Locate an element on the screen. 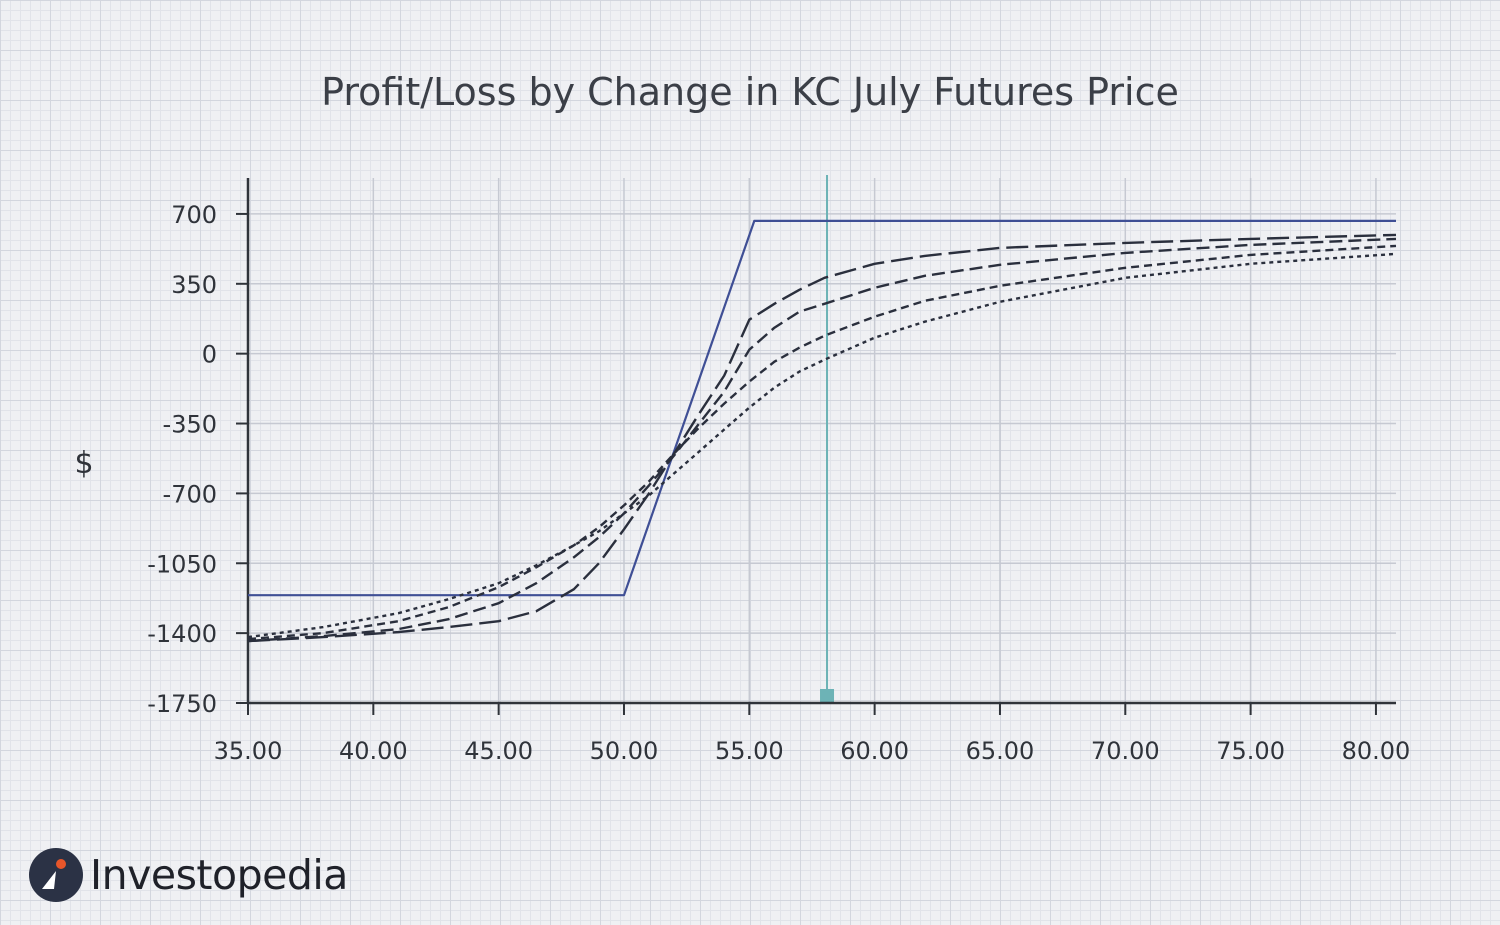 Image resolution: width=1500 pixels, height=925 pixels. x-tick-label: 65.00 is located at coordinates (1000, 751).